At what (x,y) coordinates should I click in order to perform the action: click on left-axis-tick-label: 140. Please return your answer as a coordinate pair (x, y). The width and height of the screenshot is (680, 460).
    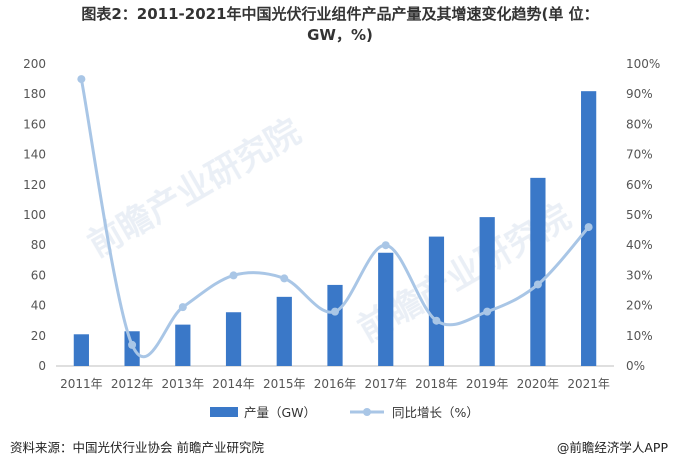
    Looking at the image, I should click on (34, 155).